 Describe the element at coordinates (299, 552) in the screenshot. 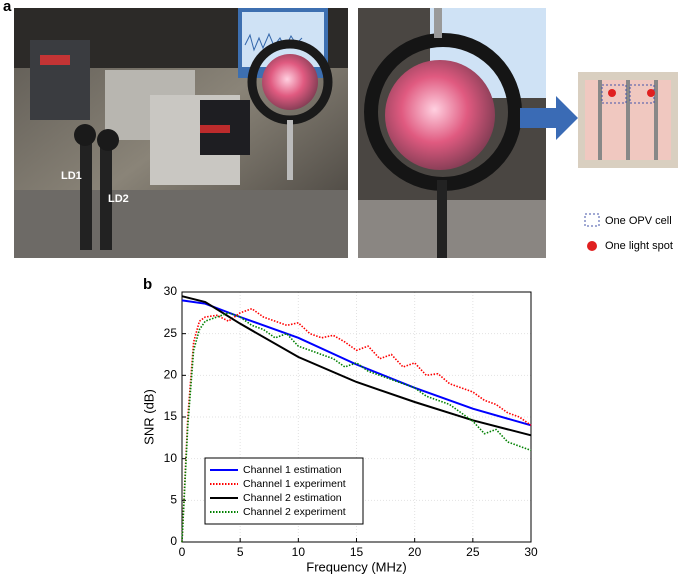

I see `x-tick-label: 10` at that location.